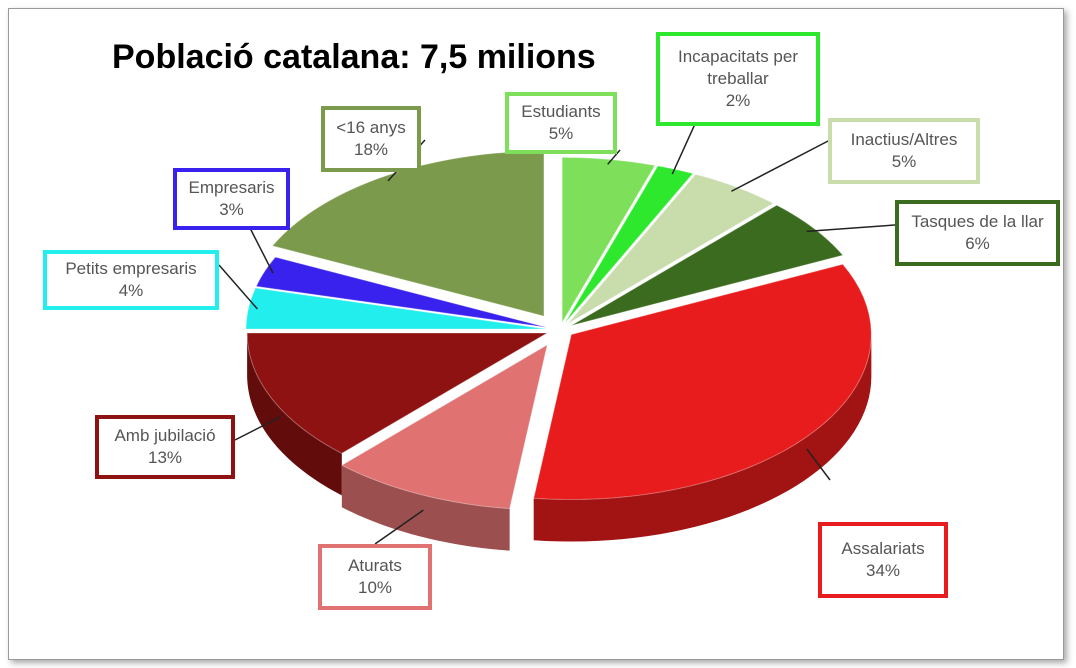 Image resolution: width=1076 pixels, height=668 pixels. What do you see at coordinates (738, 101) in the screenshot?
I see `value-label: 2%` at bounding box center [738, 101].